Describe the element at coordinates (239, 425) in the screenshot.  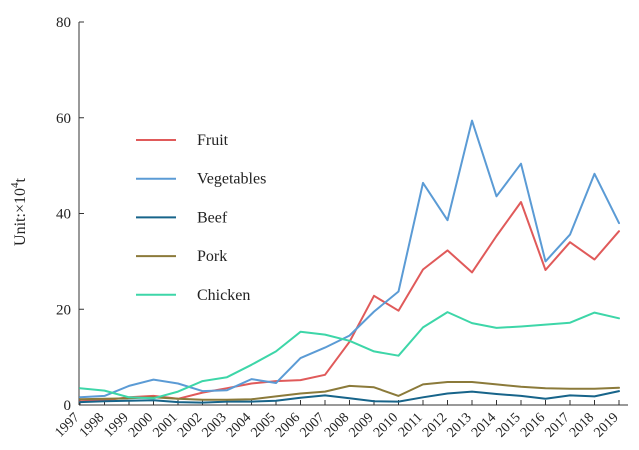
I see `x-tick-label: 2004` at that location.